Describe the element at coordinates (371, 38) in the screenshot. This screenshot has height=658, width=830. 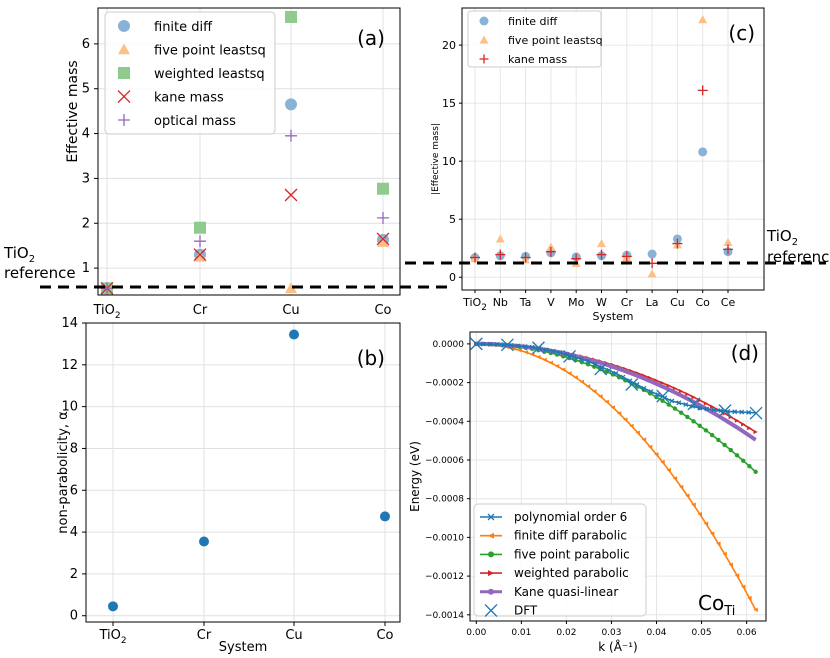
I see `panel-label: (a)` at that location.